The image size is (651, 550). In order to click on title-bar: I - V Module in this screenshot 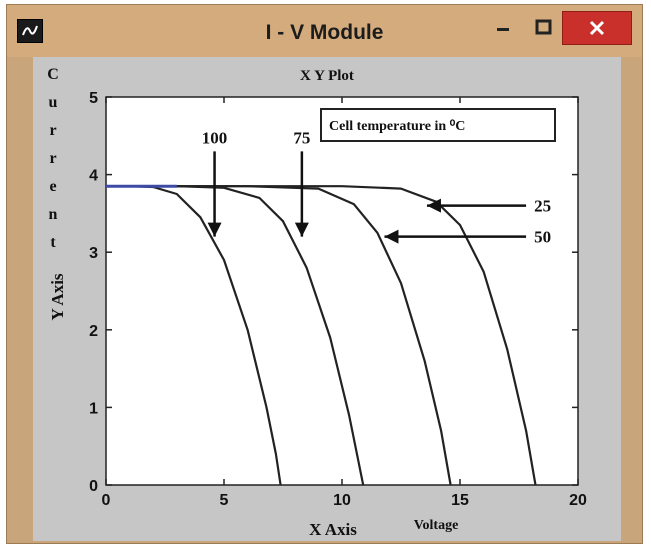, I will do `click(324, 31)`.